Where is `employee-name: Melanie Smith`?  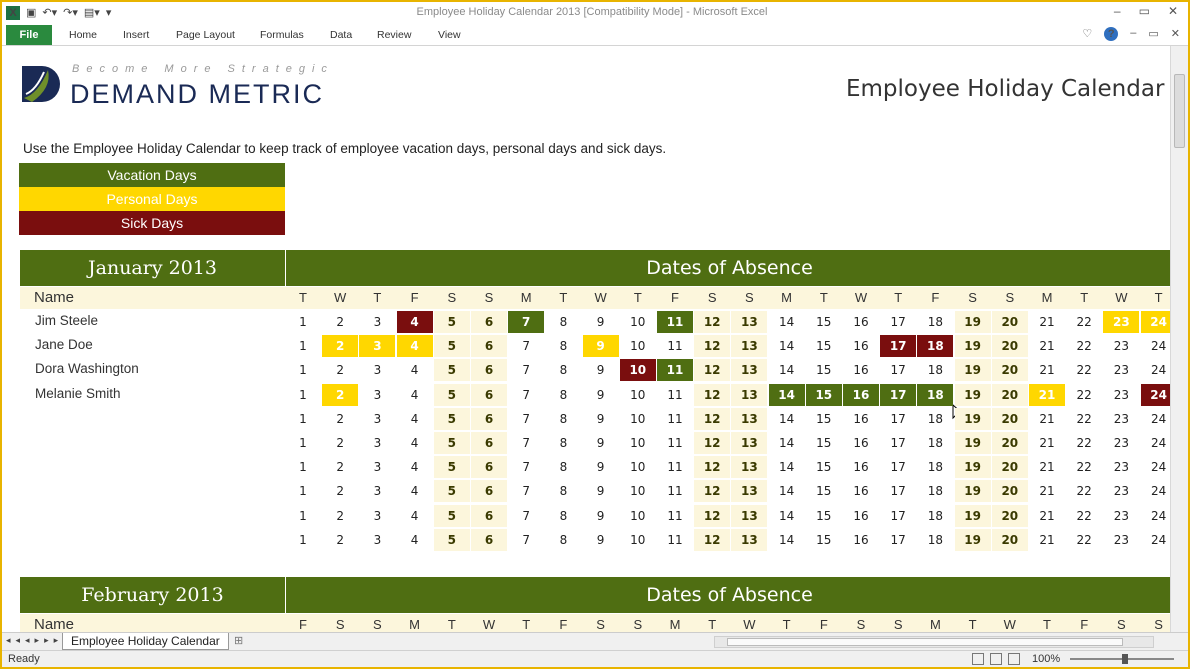 employee-name: Melanie Smith is located at coordinates (78, 393).